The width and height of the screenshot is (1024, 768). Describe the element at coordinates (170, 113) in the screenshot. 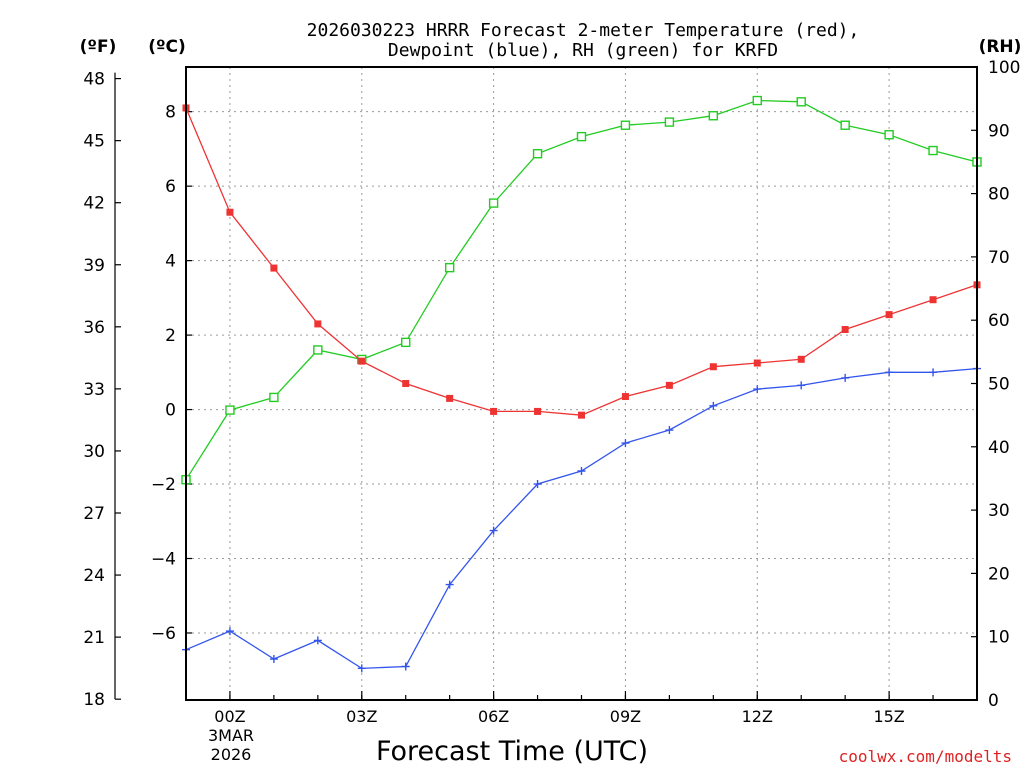

I see `celsius-tick-label: 8` at that location.